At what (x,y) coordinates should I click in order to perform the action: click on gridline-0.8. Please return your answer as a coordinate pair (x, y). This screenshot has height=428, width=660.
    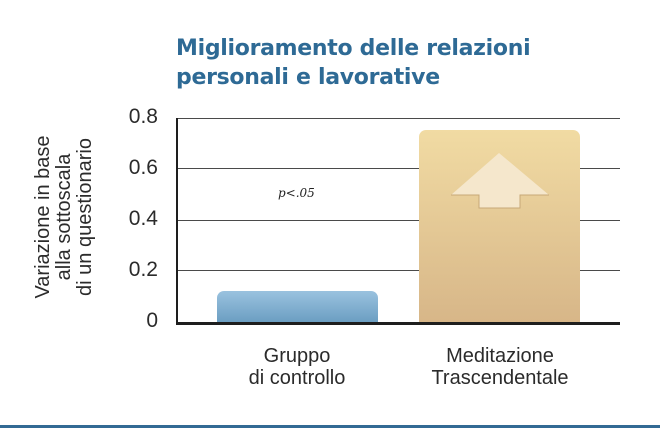
    Looking at the image, I should click on (398, 118).